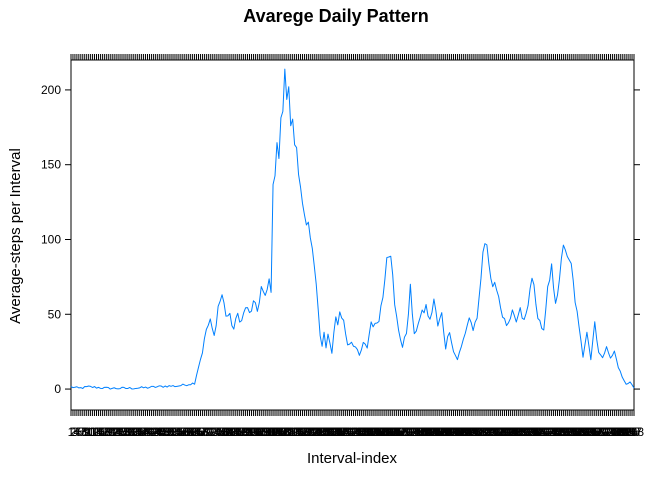 The width and height of the screenshot is (672, 480). Describe the element at coordinates (538, 432) in the screenshot. I see `x-tick-label: 239` at that location.